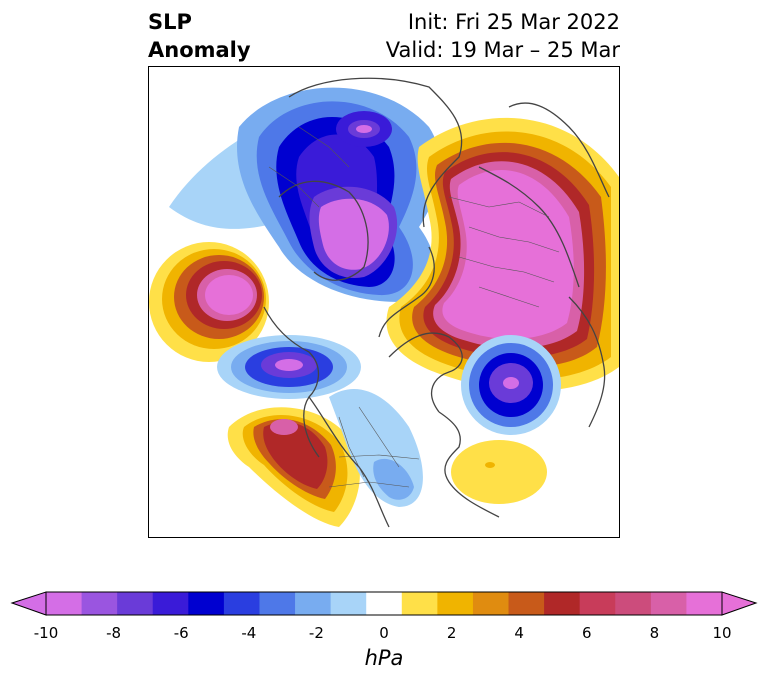  I want to click on colorbar-extend-min, so click(28, 603).